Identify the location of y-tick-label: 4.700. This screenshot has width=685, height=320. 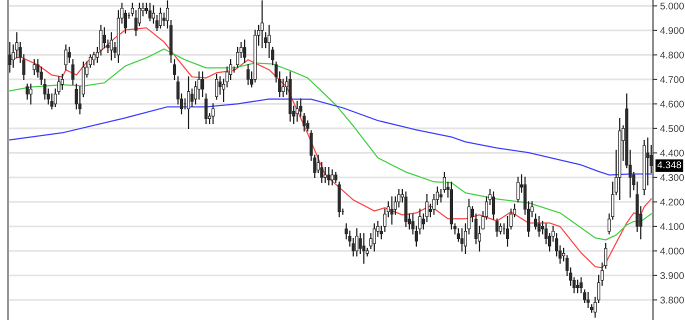
(672, 80).